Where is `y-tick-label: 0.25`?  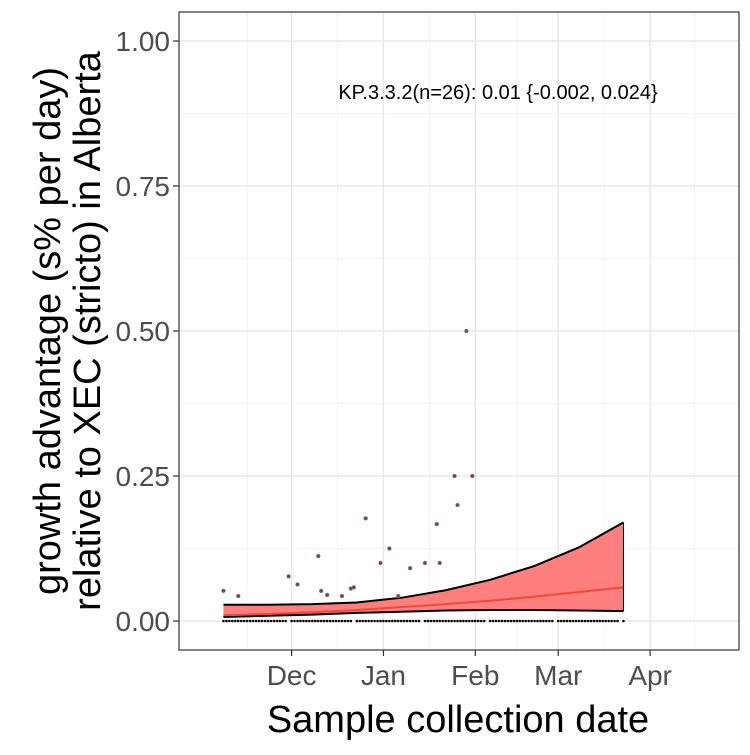 y-tick-label: 0.25 is located at coordinates (143, 476).